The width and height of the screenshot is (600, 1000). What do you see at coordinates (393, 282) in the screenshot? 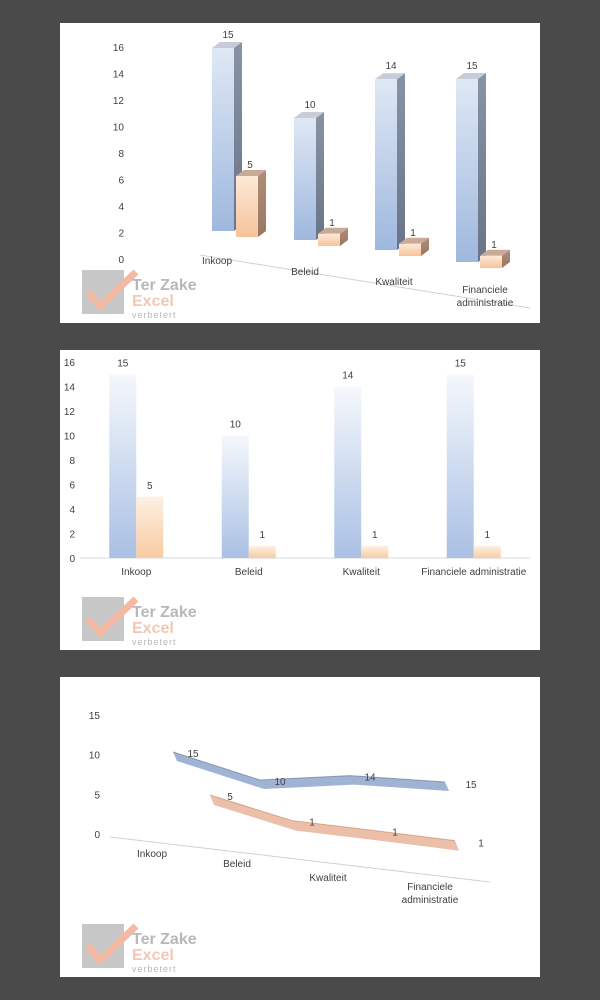
I see `x-cat-label: Kwaliteit` at bounding box center [393, 282].